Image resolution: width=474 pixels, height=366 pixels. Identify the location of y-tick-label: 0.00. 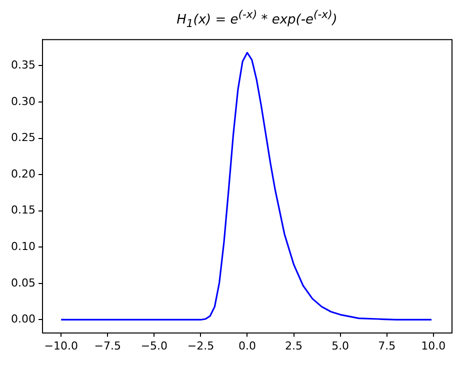
(23, 319).